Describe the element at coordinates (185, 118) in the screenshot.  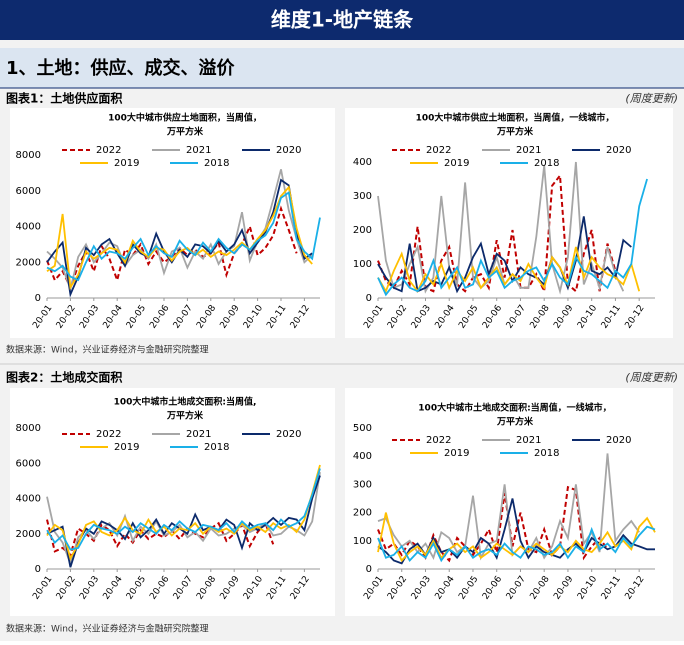
I see `chart-title: 100大中城市供应土地面积，当周值，` at that location.